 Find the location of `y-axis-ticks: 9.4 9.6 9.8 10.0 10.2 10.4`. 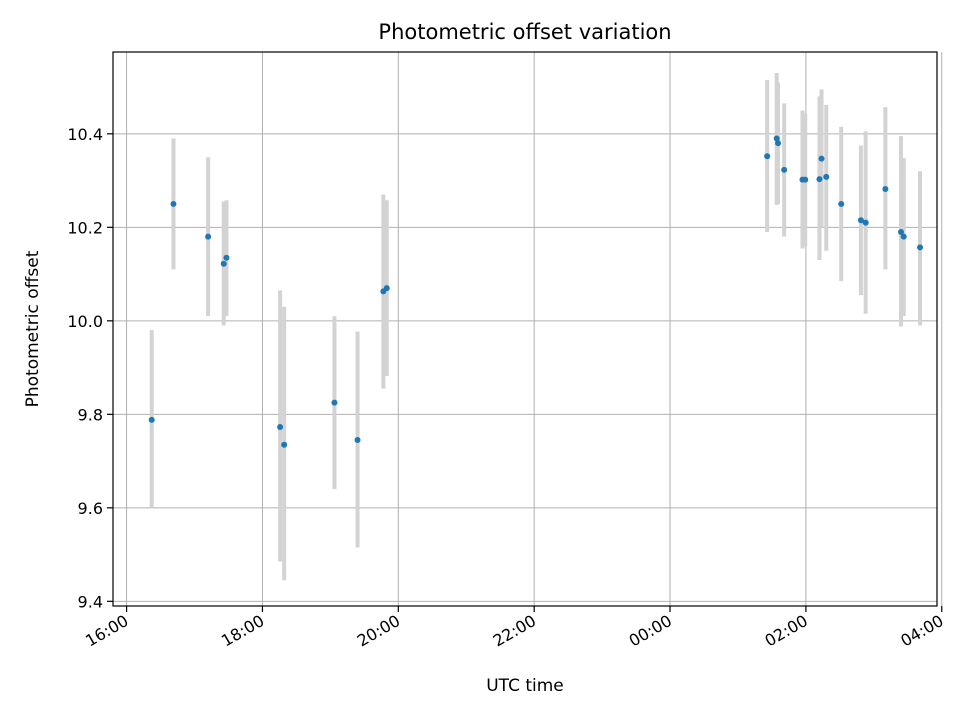

y-axis-ticks: 9.4 9.6 9.8 10.0 10.2 10.4 is located at coordinates (90, 368).